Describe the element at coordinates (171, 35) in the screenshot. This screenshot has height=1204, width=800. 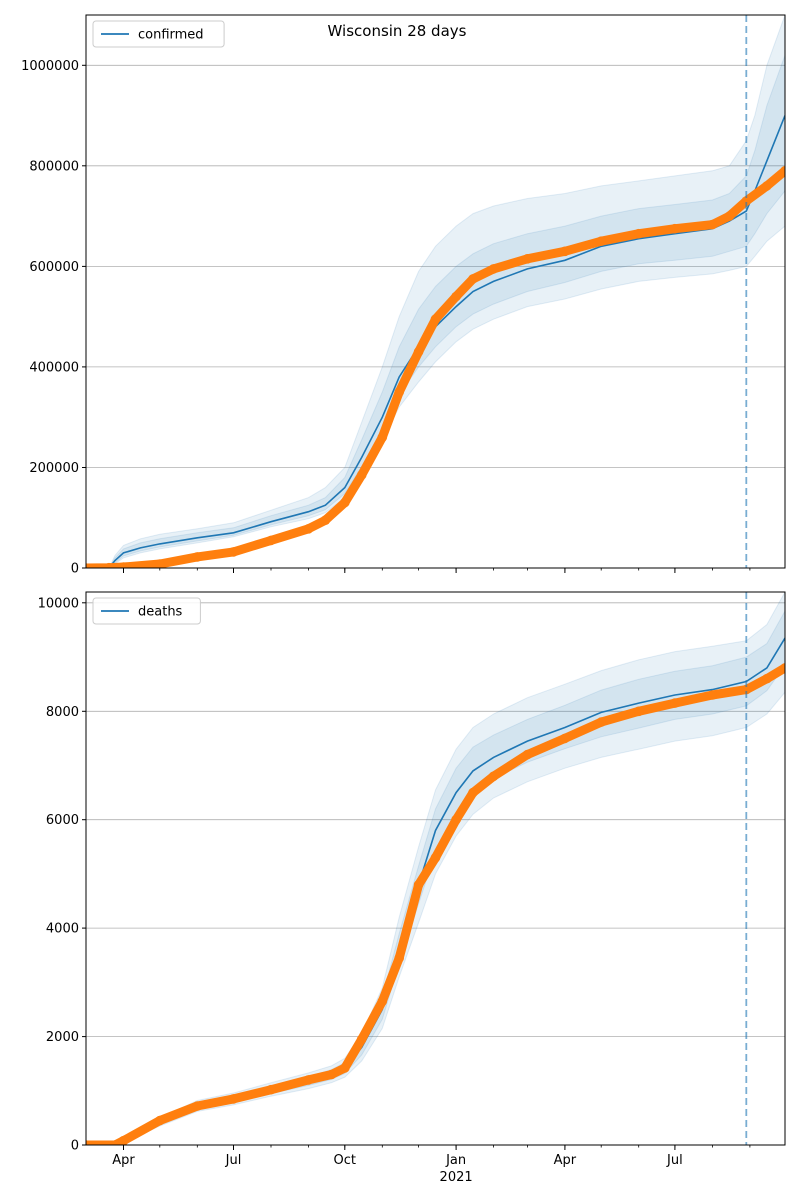
I see `legend-label: confirmed` at that location.